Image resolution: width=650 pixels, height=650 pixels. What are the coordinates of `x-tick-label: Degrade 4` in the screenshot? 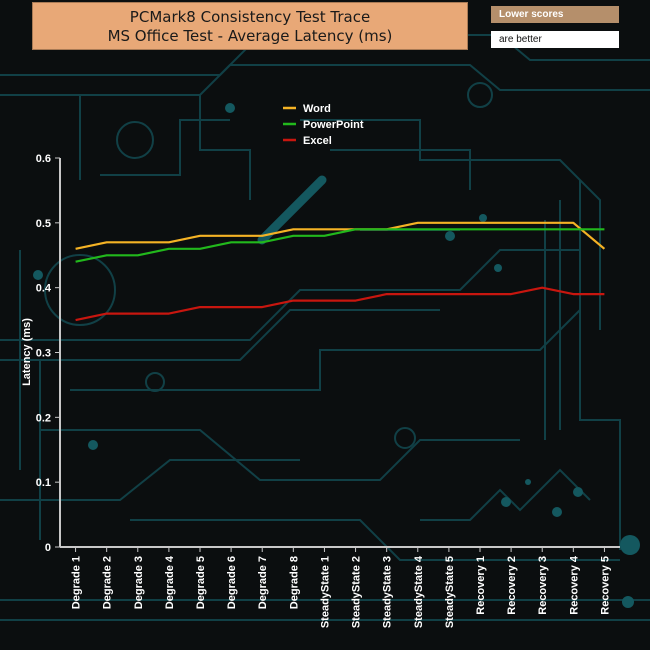 It's located at (170, 582).